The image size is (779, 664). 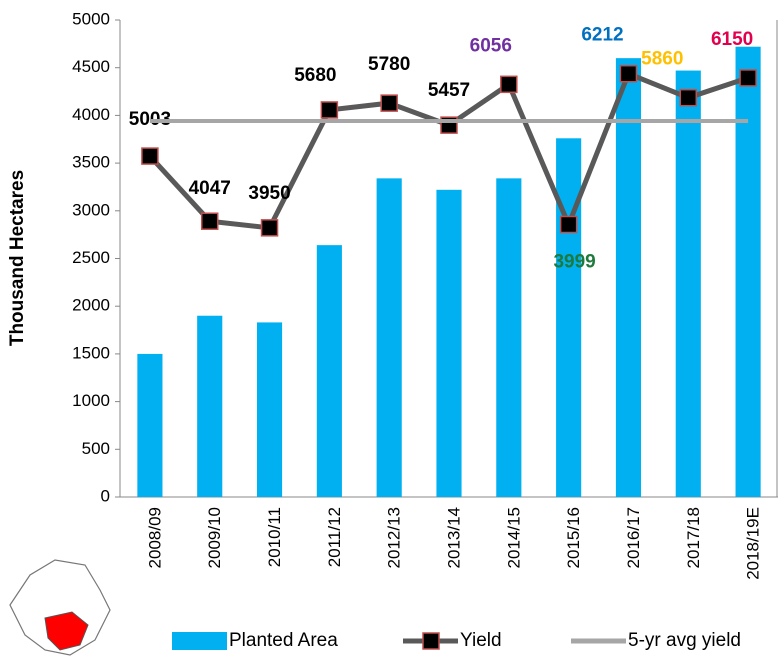 What do you see at coordinates (91, 352) in the screenshot?
I see `y-tick-label: 1500` at bounding box center [91, 352].